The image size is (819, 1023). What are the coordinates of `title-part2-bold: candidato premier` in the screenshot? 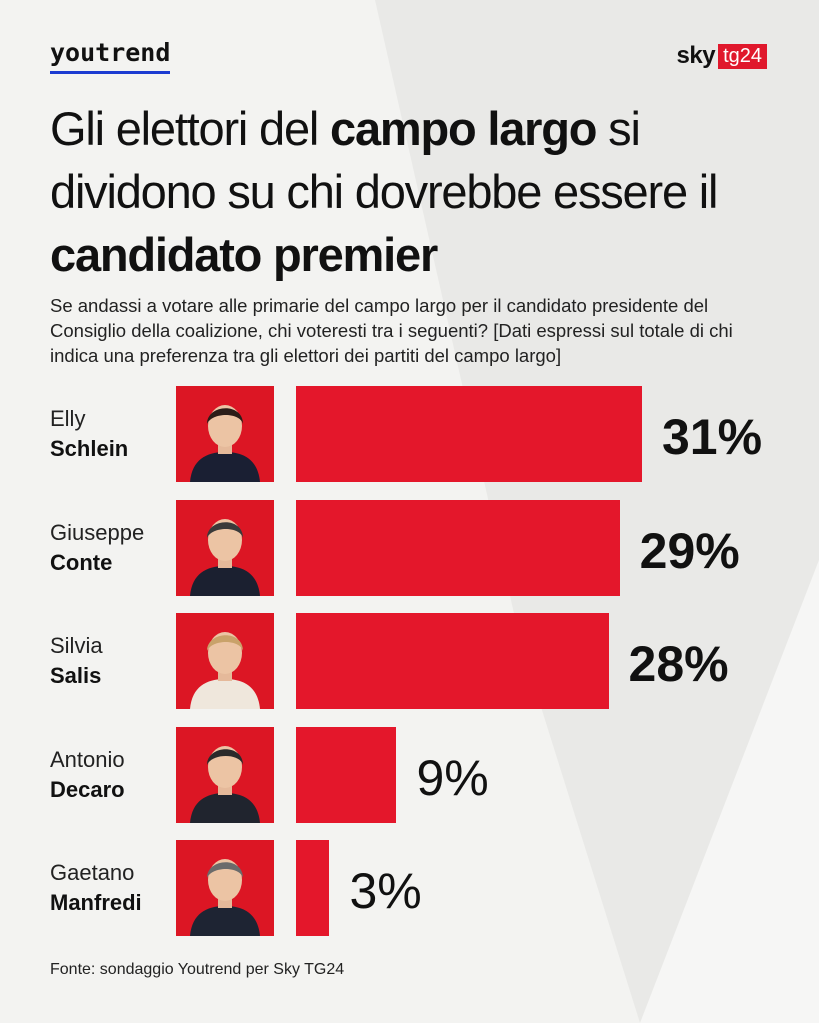 It's located at (244, 254).